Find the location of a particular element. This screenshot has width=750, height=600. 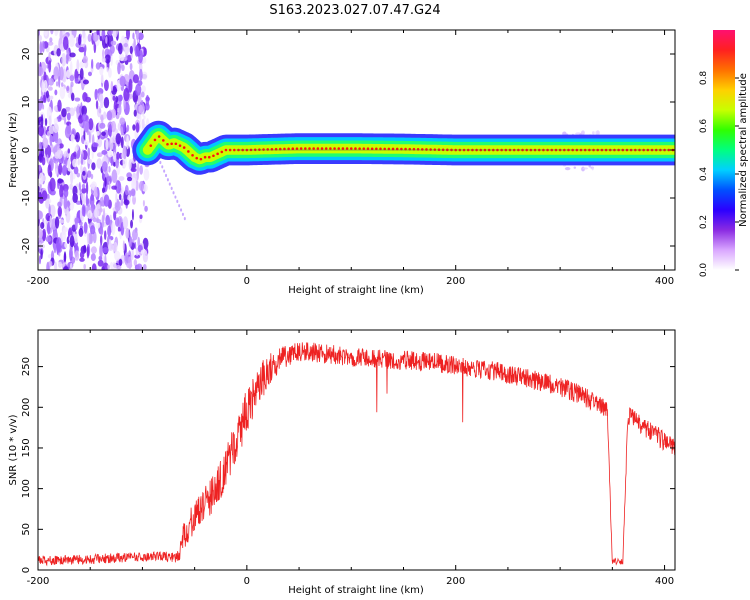

spectrogram-y-axis-label: Frequency (Hz) is located at coordinates (13, 150).